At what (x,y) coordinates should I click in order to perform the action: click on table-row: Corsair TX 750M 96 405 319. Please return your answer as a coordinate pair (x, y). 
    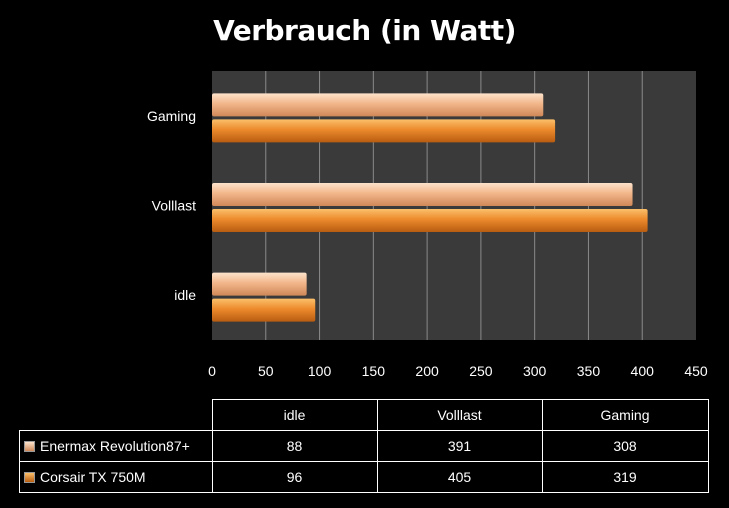
    Looking at the image, I should click on (364, 477).